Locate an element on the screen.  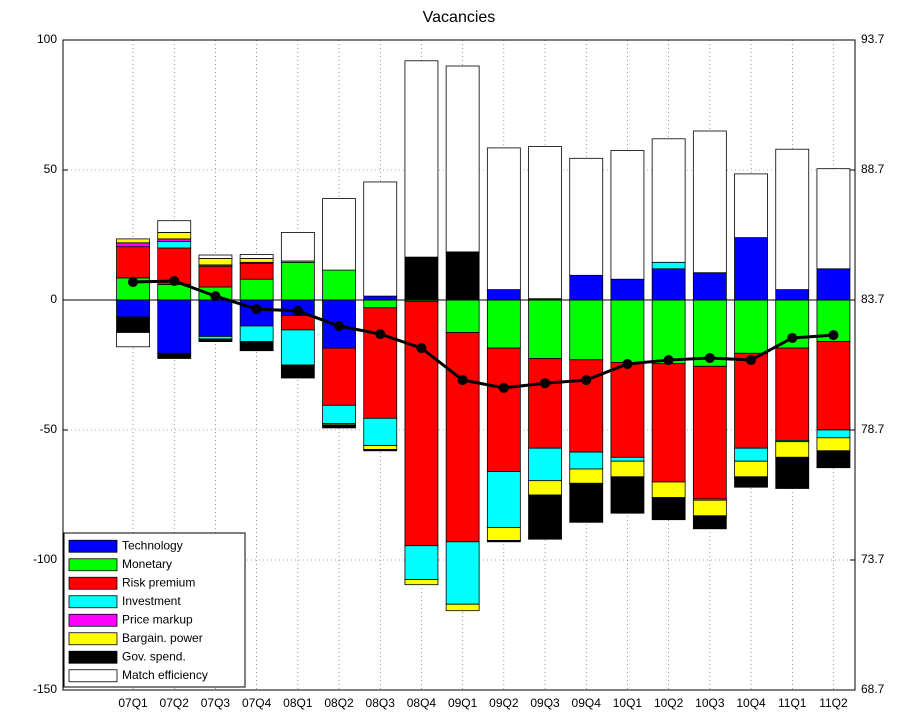
x-tick-label: 07Q1 is located at coordinates (133, 703).